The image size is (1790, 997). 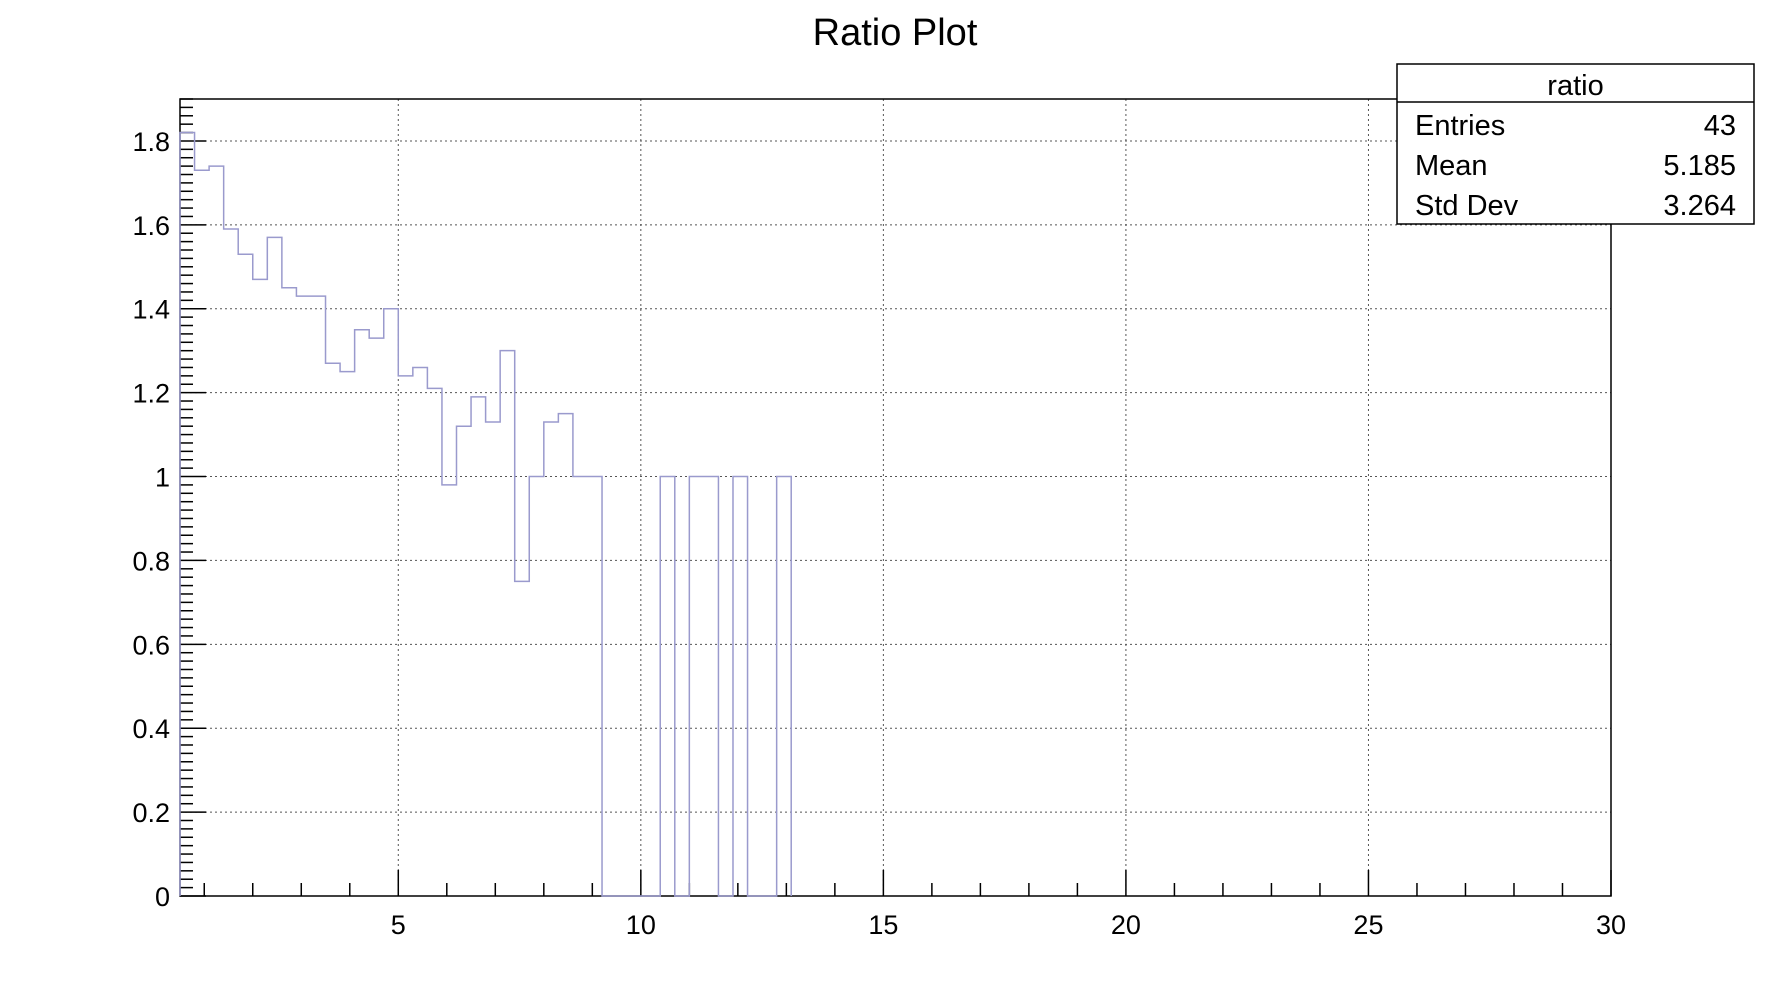 What do you see at coordinates (398, 925) in the screenshot?
I see `x-tick-label: 5` at bounding box center [398, 925].